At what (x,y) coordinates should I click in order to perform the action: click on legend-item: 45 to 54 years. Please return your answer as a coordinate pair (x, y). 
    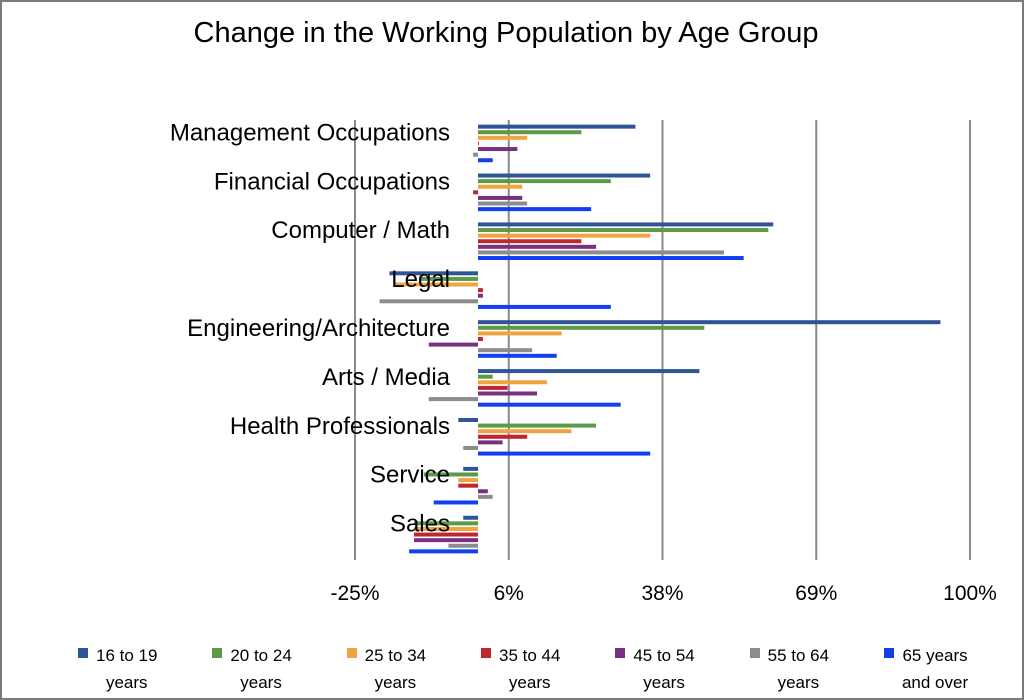
    Looking at the image, I should click on (677, 669).